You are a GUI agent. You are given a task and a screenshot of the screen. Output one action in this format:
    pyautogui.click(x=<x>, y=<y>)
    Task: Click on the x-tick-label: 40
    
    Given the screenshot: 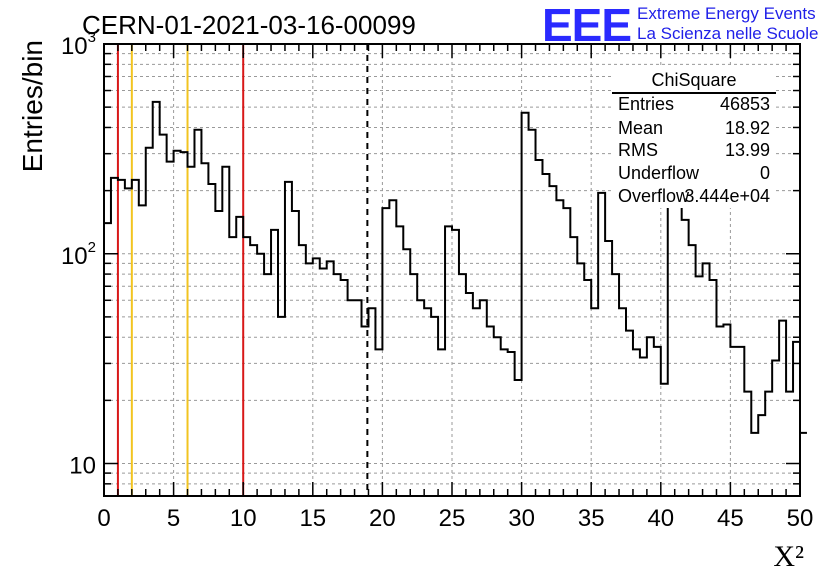 What is the action you would take?
    pyautogui.click(x=660, y=518)
    